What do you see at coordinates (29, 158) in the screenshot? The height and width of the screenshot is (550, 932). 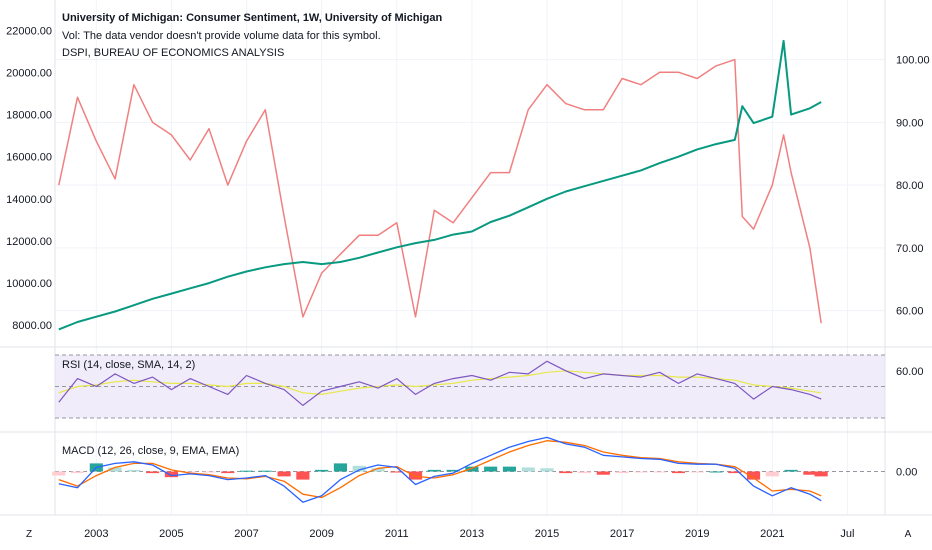 I see `left-tick-16000.00: 16000.00` at bounding box center [29, 158].